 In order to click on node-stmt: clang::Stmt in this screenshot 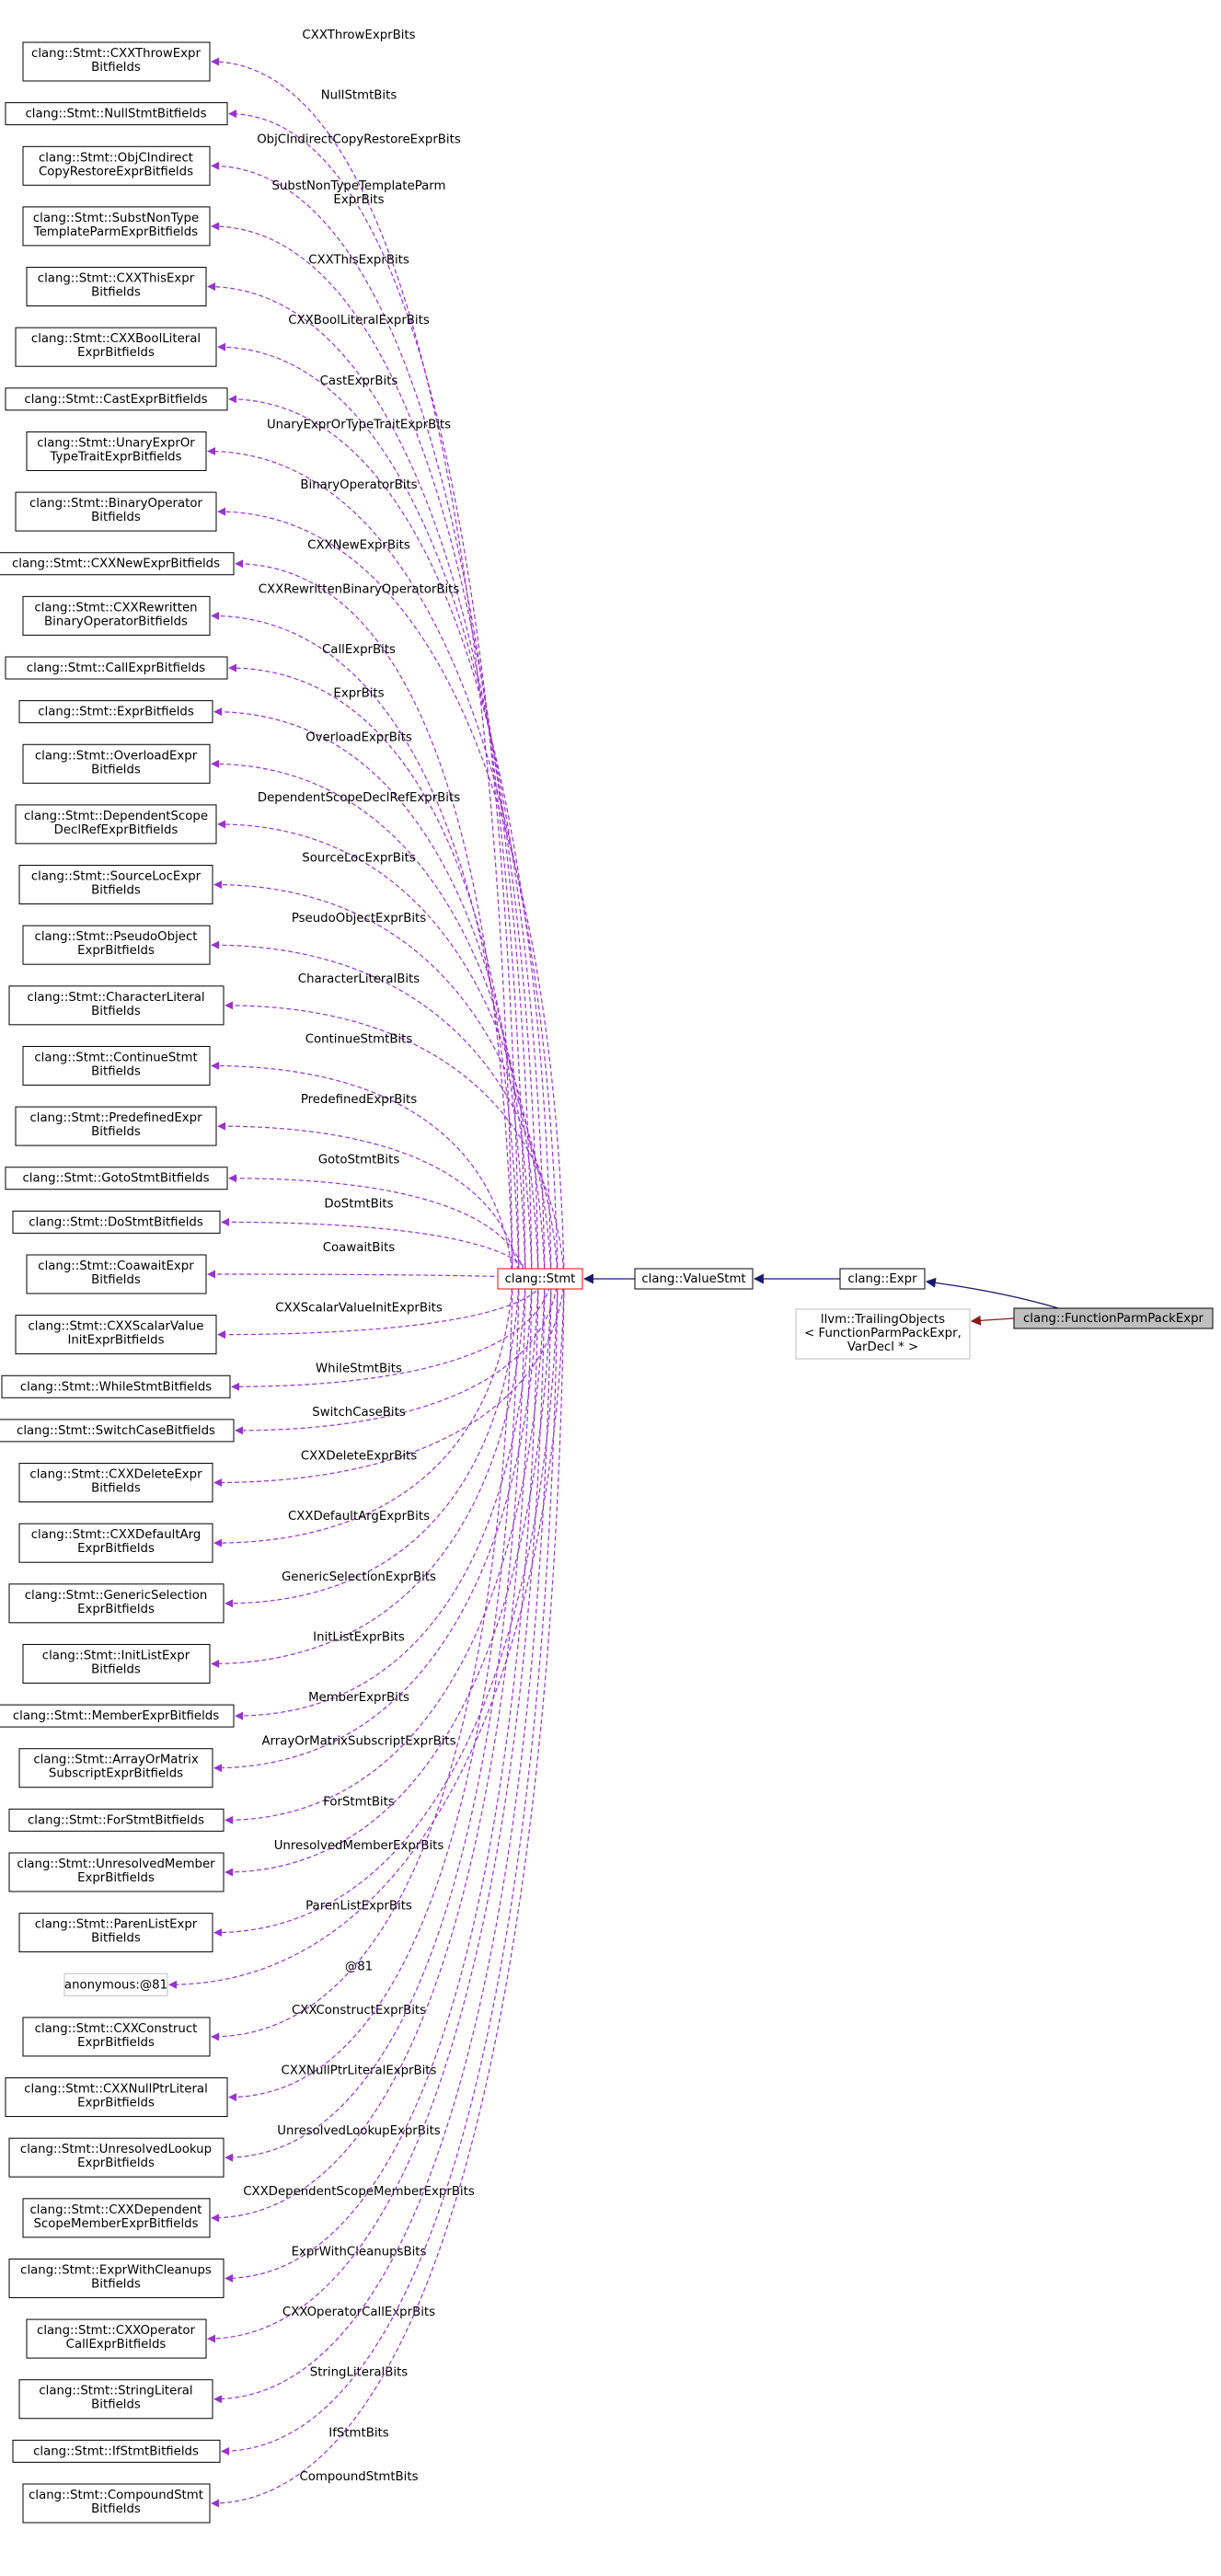, I will do `click(540, 1279)`.